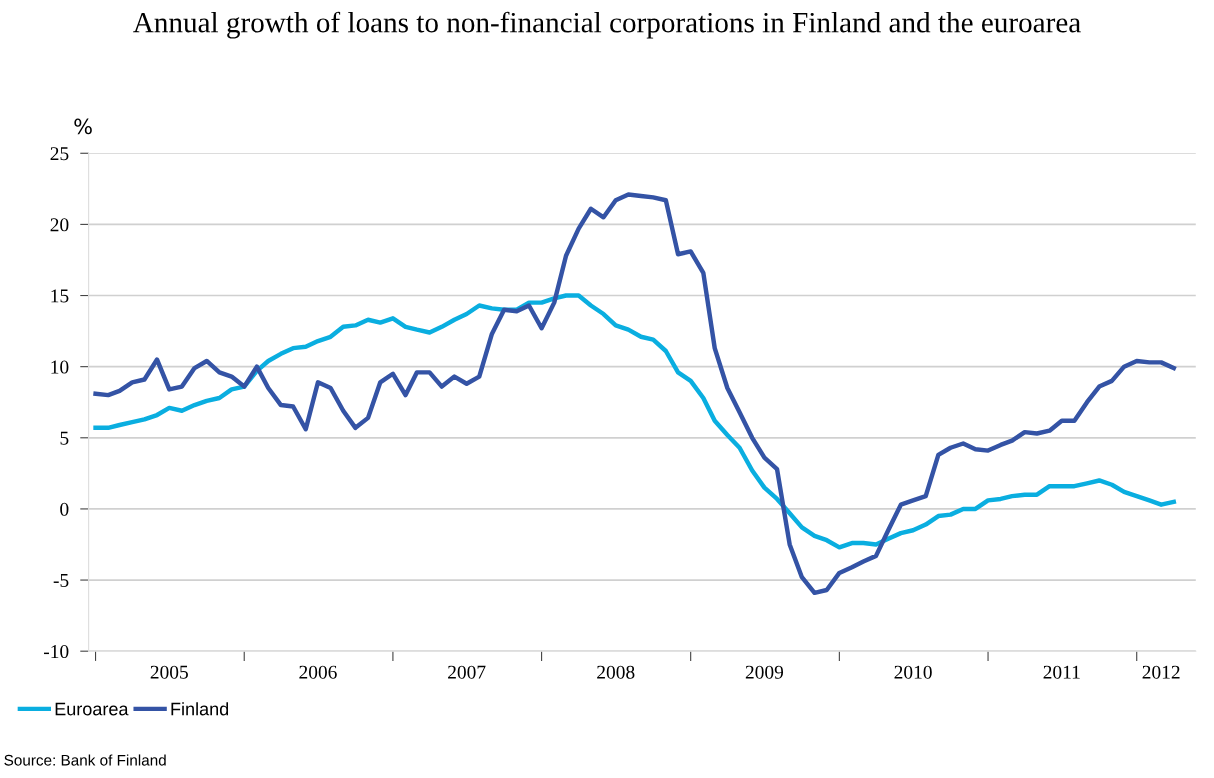 The width and height of the screenshot is (1214, 778). I want to click on y-tick-label: 0, so click(64, 509).